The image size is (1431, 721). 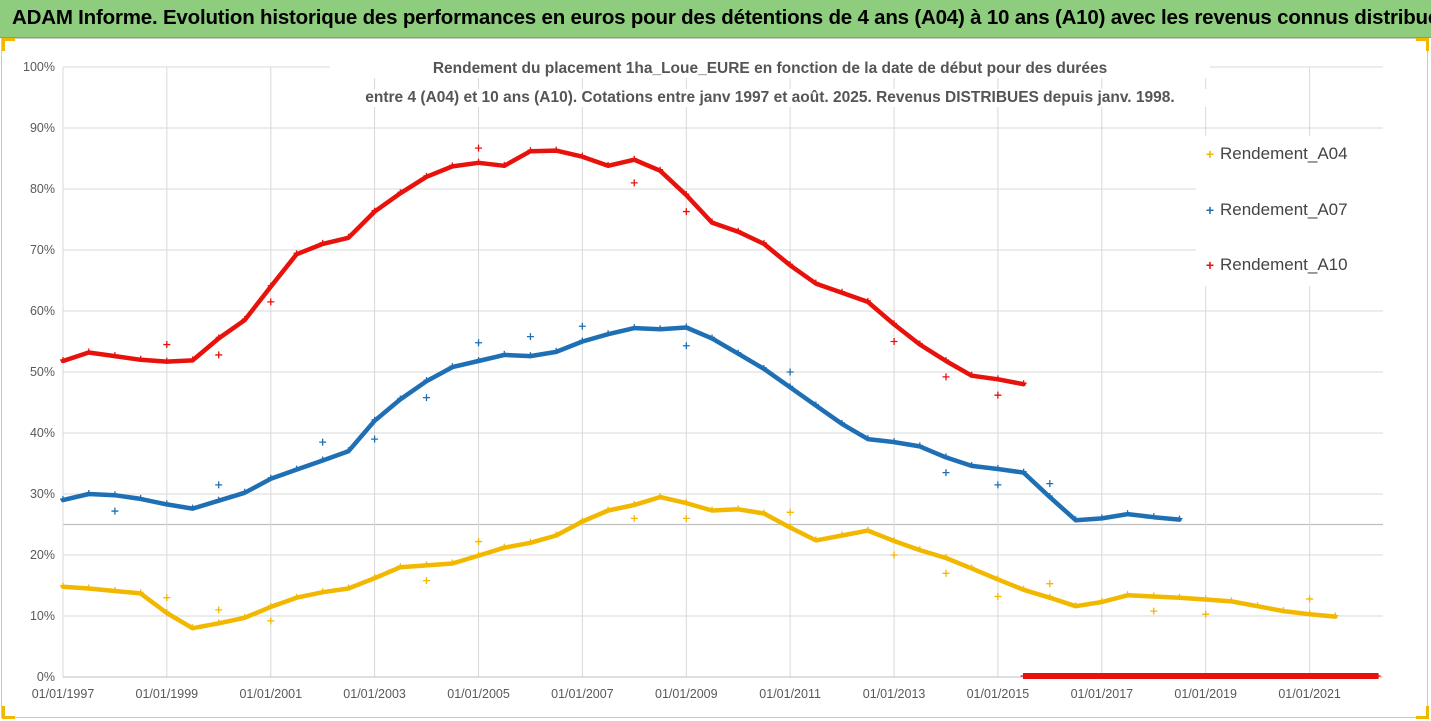 What do you see at coordinates (1276, 156) in the screenshot?
I see `legend-item-a04: + Rendement_A04` at bounding box center [1276, 156].